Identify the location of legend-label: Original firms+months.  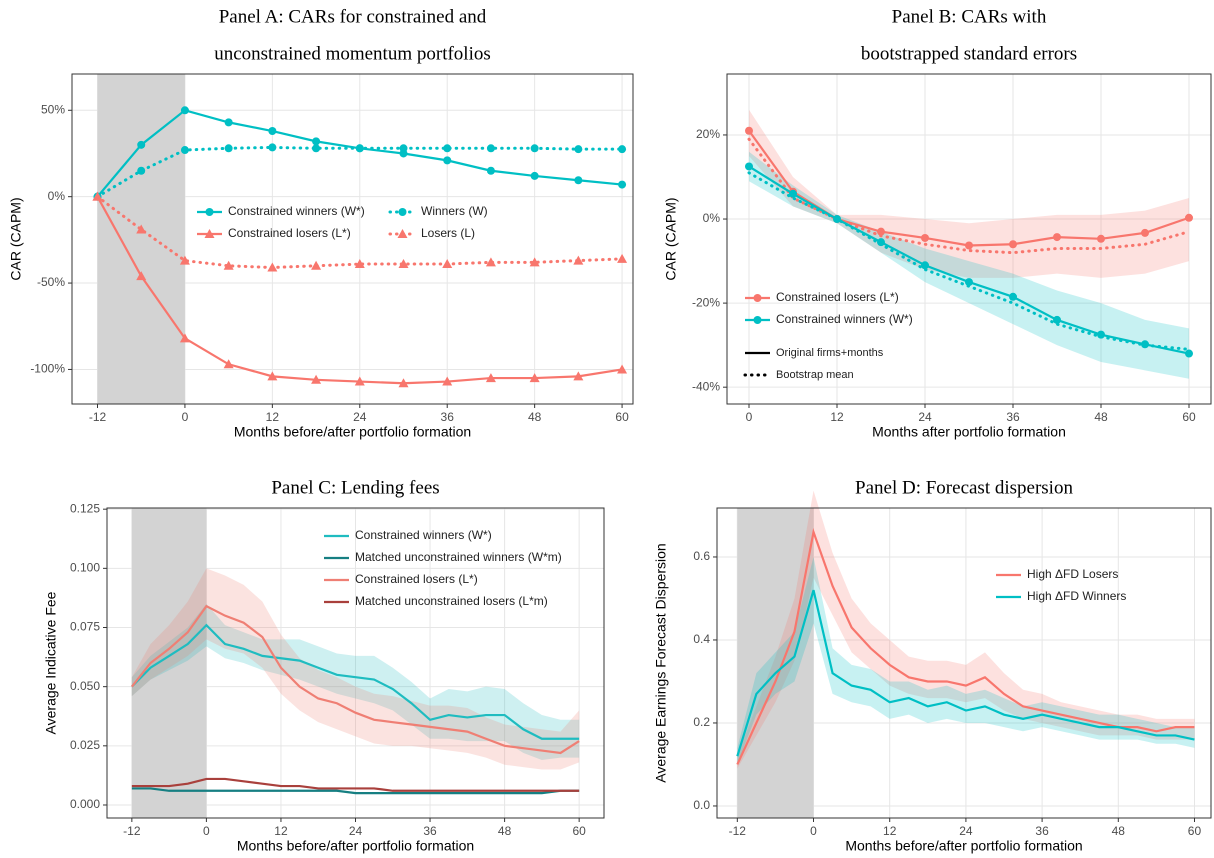
(830, 353).